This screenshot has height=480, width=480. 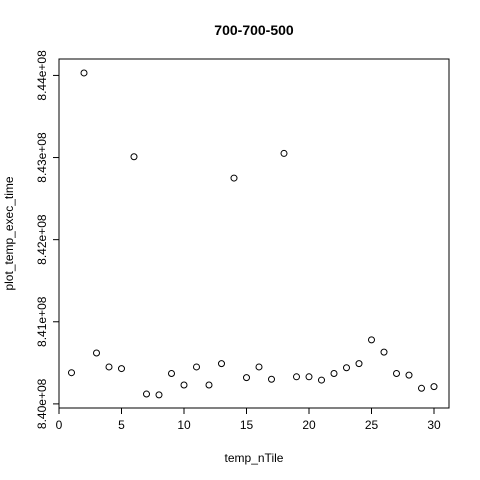 What do you see at coordinates (42, 321) in the screenshot?
I see `y-tick-label: 8.41e+08` at bounding box center [42, 321].